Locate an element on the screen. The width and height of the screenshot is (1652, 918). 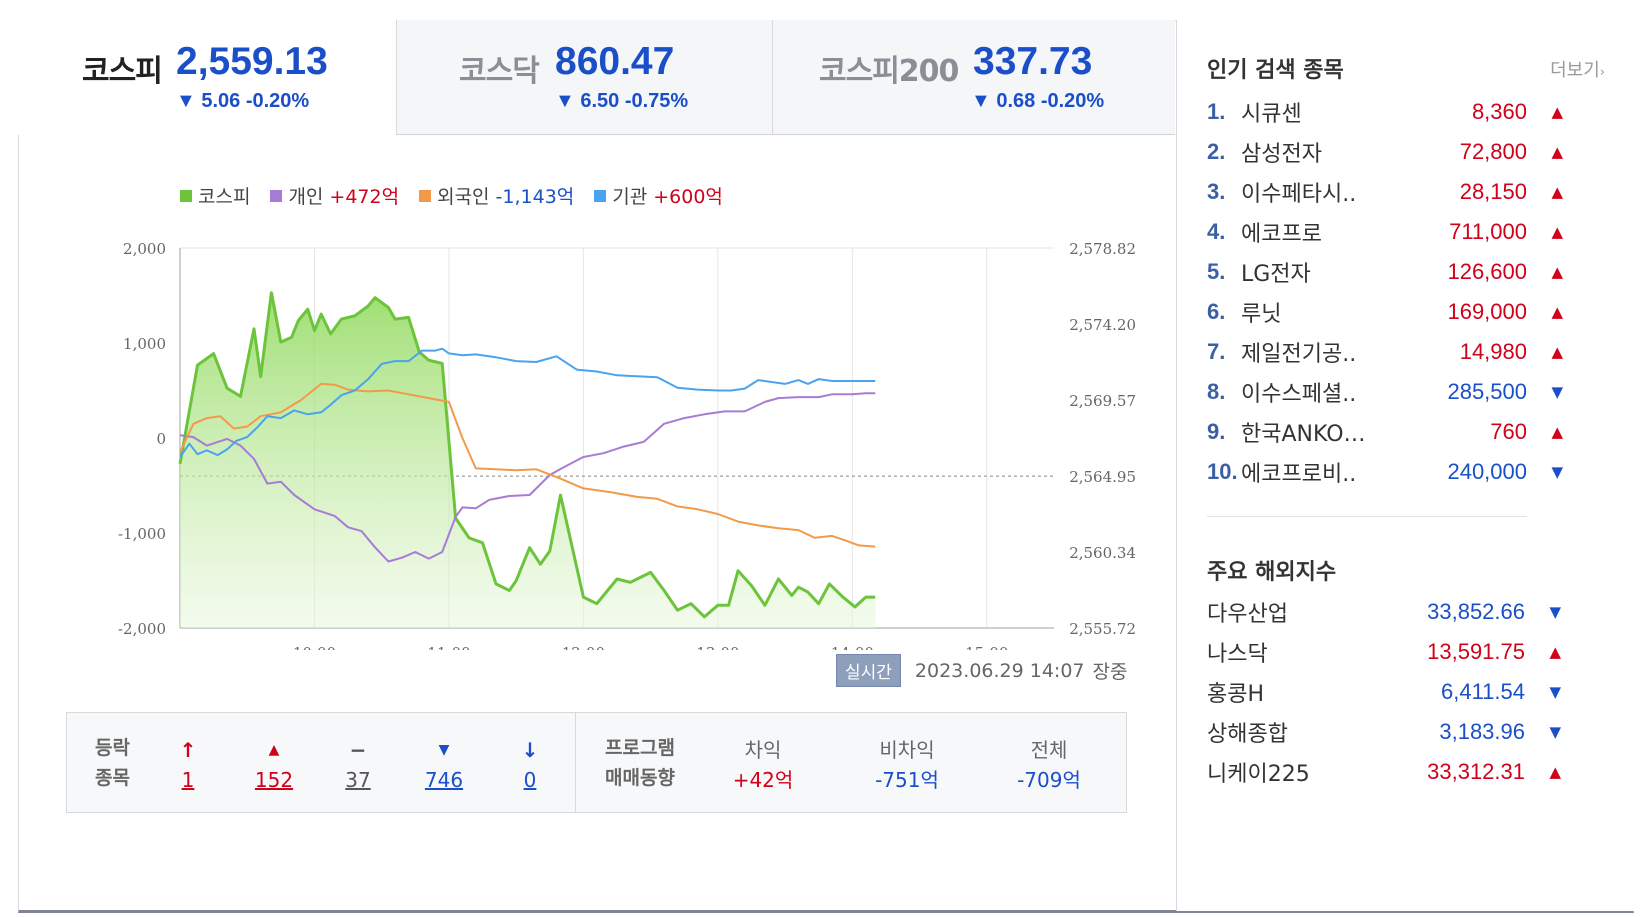
stock-price: 126,600 is located at coordinates (1487, 271).